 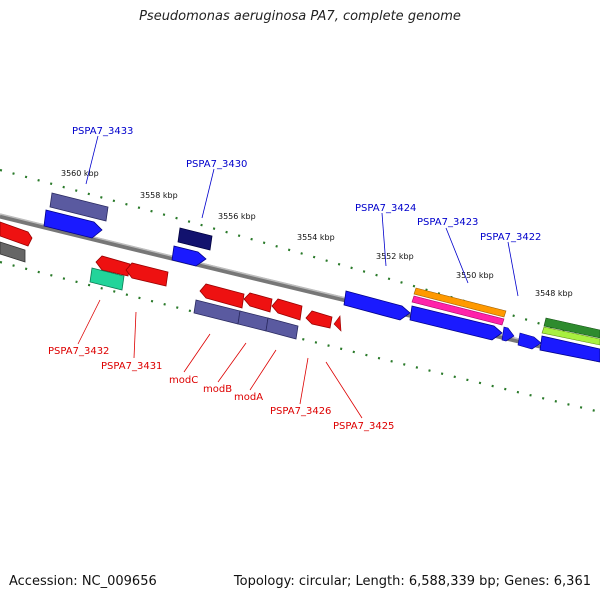 I want to click on gene-label-modB: modB, so click(x=217, y=389).